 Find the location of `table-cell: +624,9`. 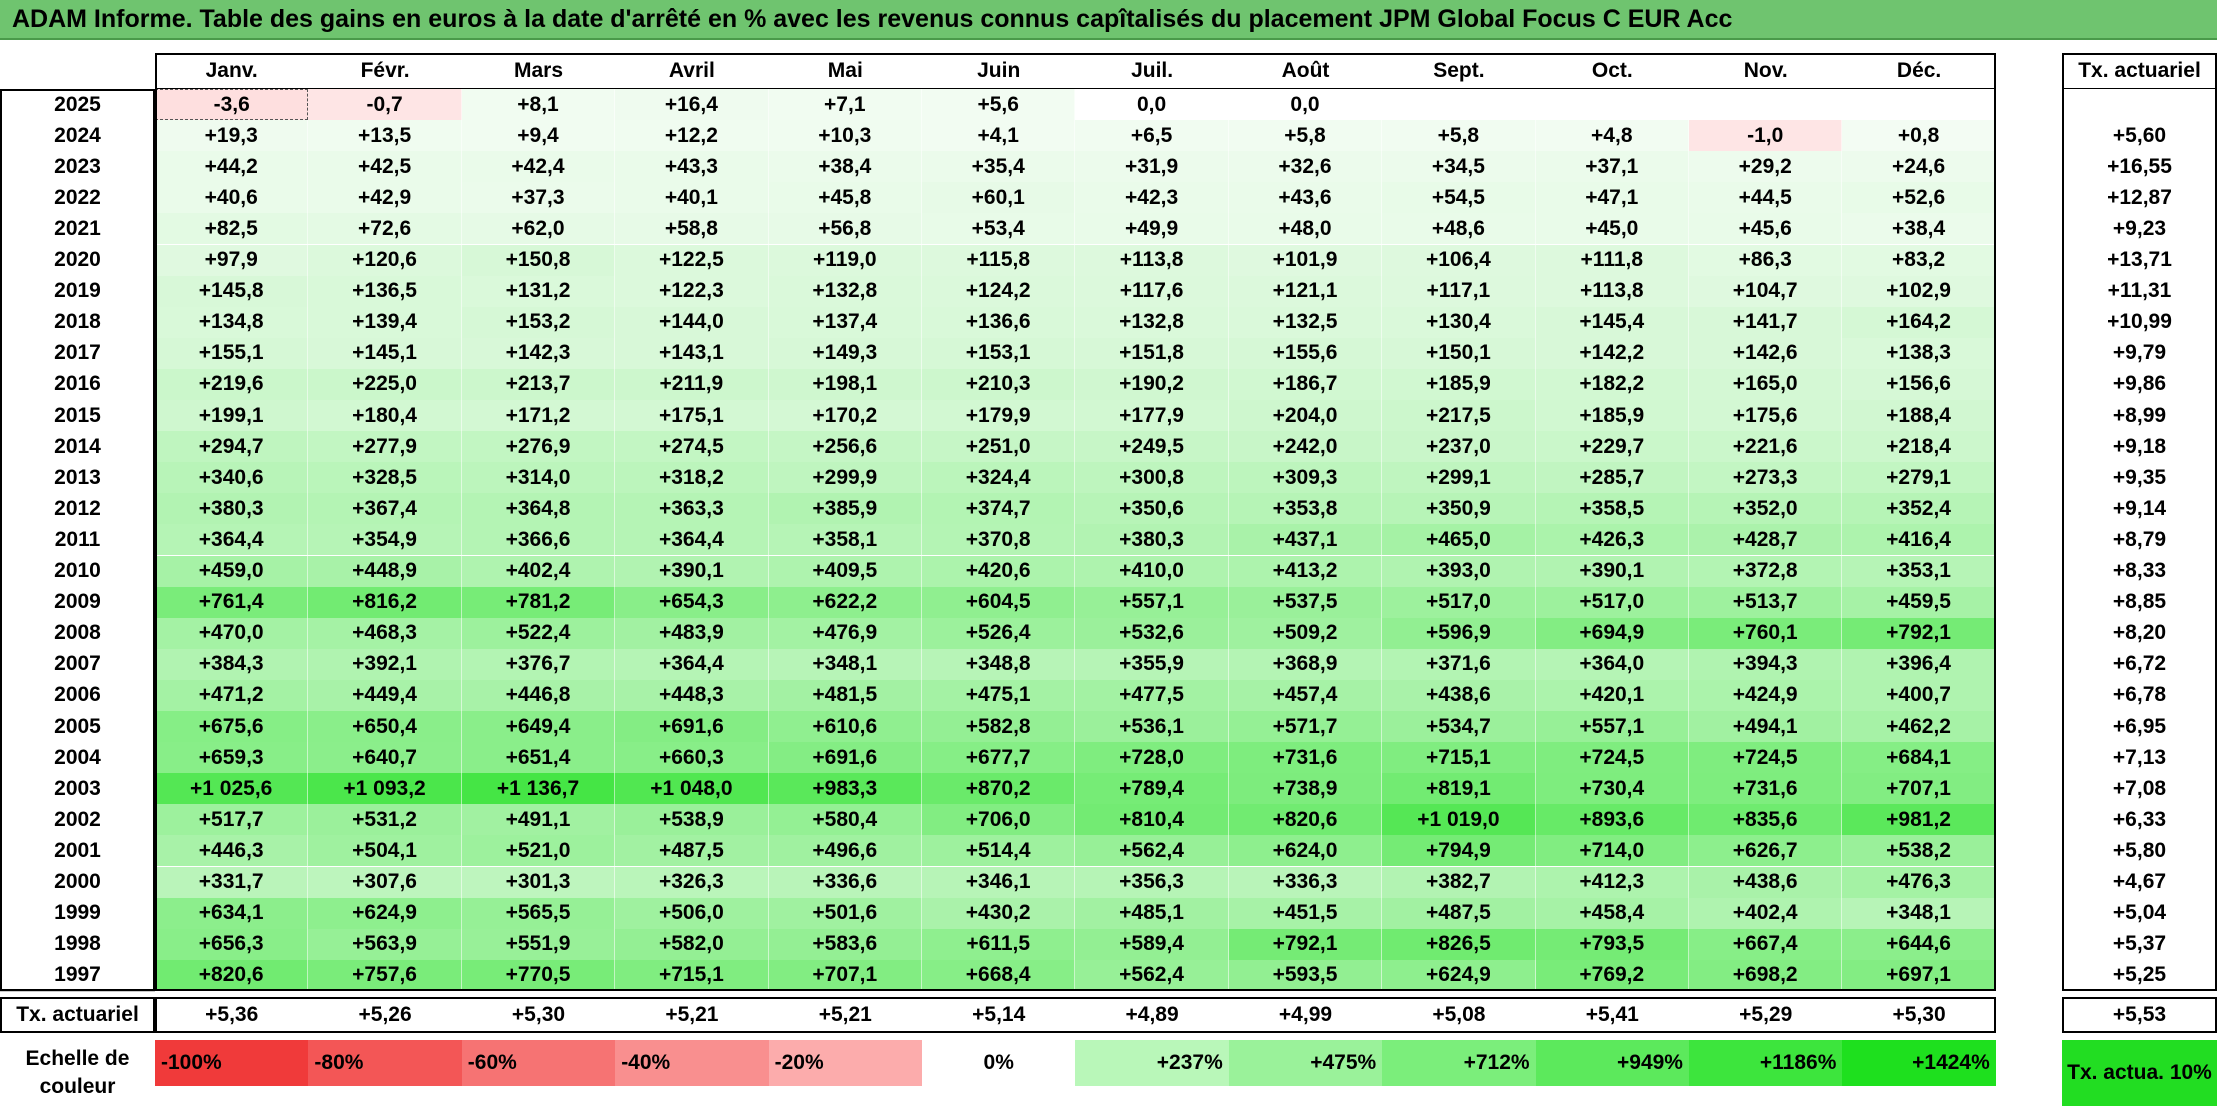

table-cell: +624,9 is located at coordinates (385, 913).